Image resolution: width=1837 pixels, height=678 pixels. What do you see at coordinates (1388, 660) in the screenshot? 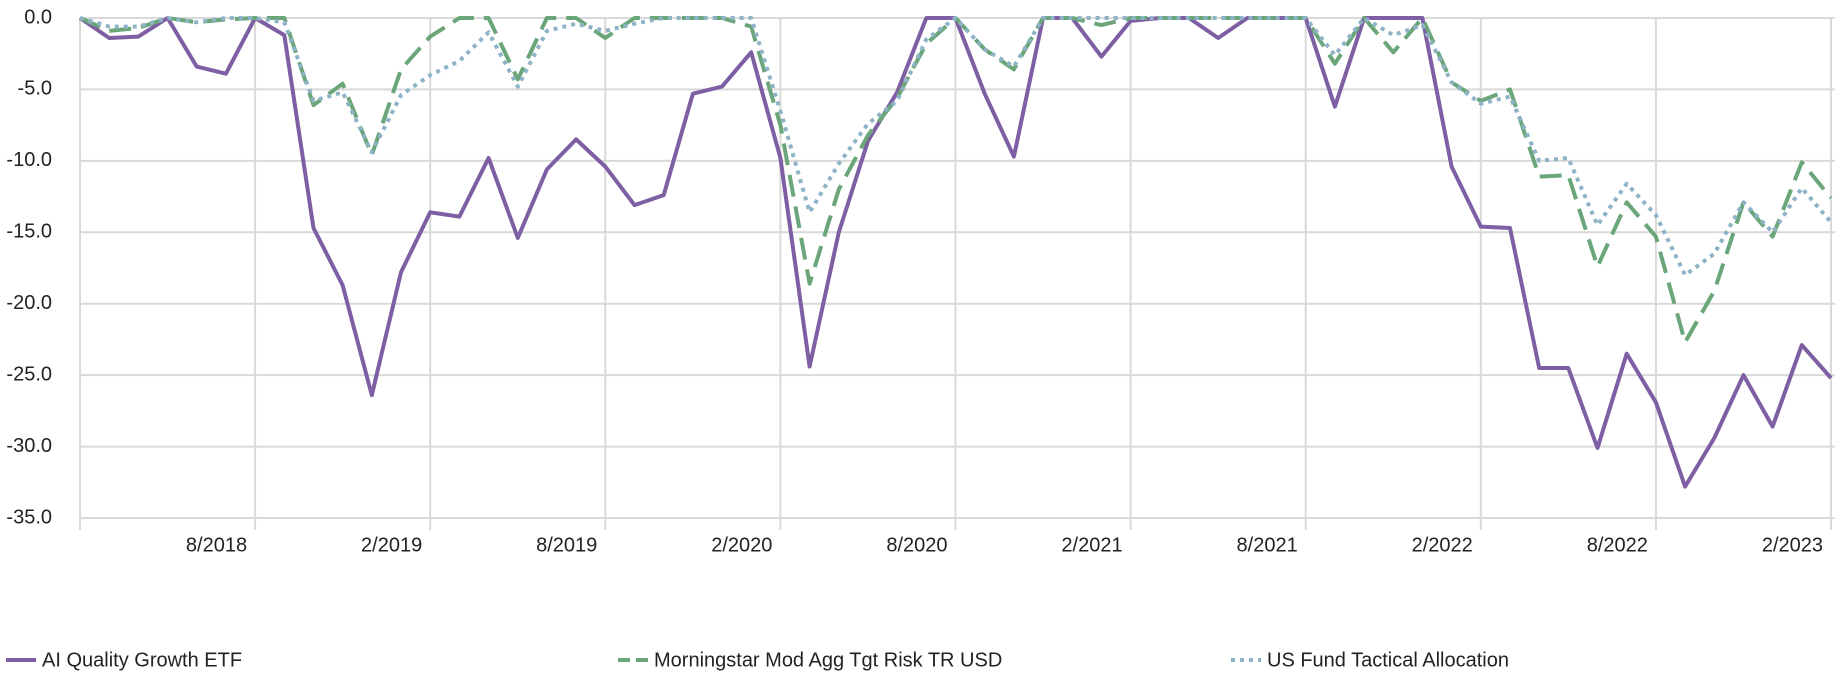
I see `legend-label: US Fund Tactical Allocation` at bounding box center [1388, 660].